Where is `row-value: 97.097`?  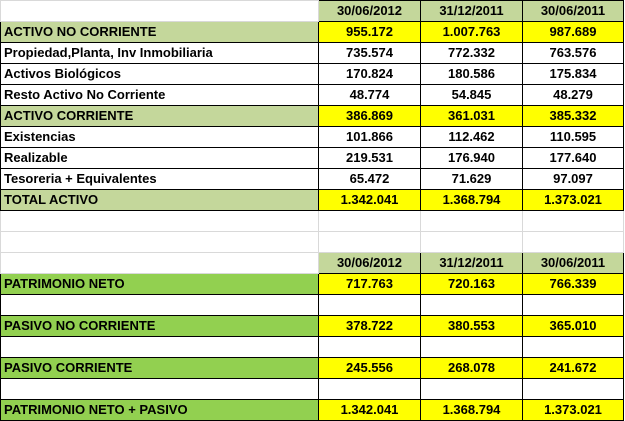
row-value: 97.097 is located at coordinates (573, 179).